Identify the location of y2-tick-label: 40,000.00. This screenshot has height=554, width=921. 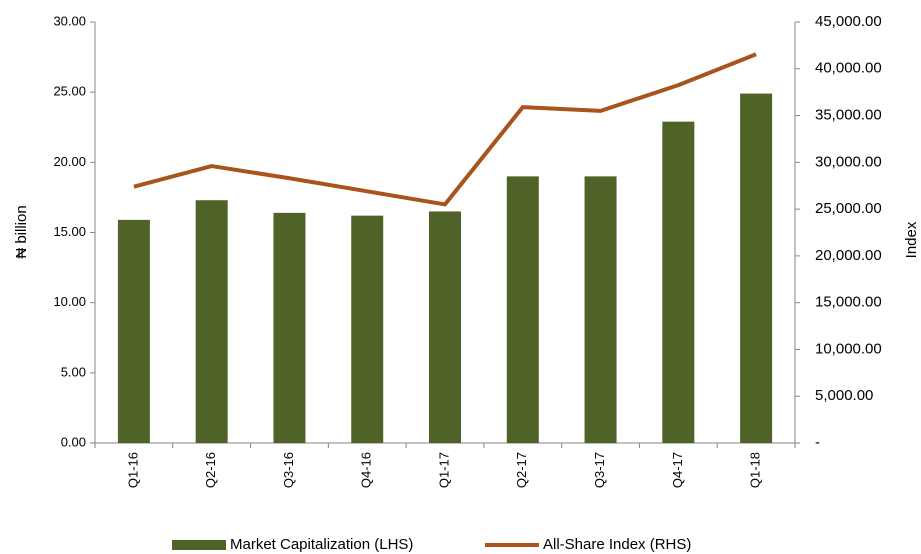
(848, 68).